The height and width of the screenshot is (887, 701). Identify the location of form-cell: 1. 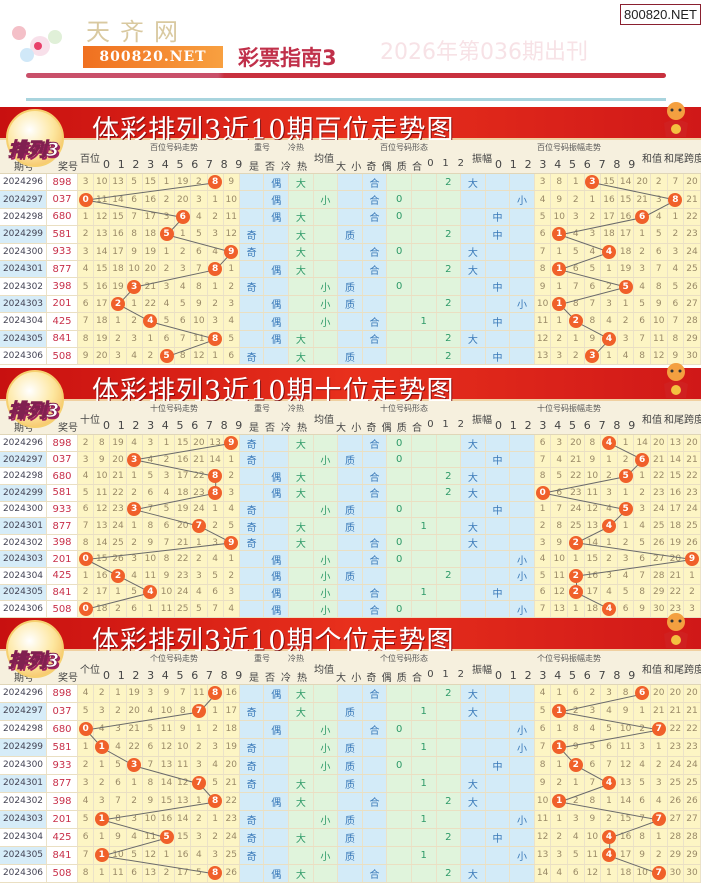
(424, 783).